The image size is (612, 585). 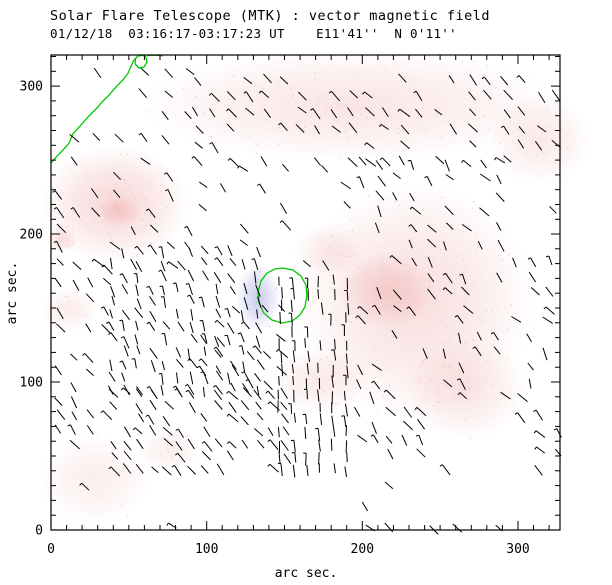 I want to click on x-axis-label: arc sec., so click(x=306, y=573).